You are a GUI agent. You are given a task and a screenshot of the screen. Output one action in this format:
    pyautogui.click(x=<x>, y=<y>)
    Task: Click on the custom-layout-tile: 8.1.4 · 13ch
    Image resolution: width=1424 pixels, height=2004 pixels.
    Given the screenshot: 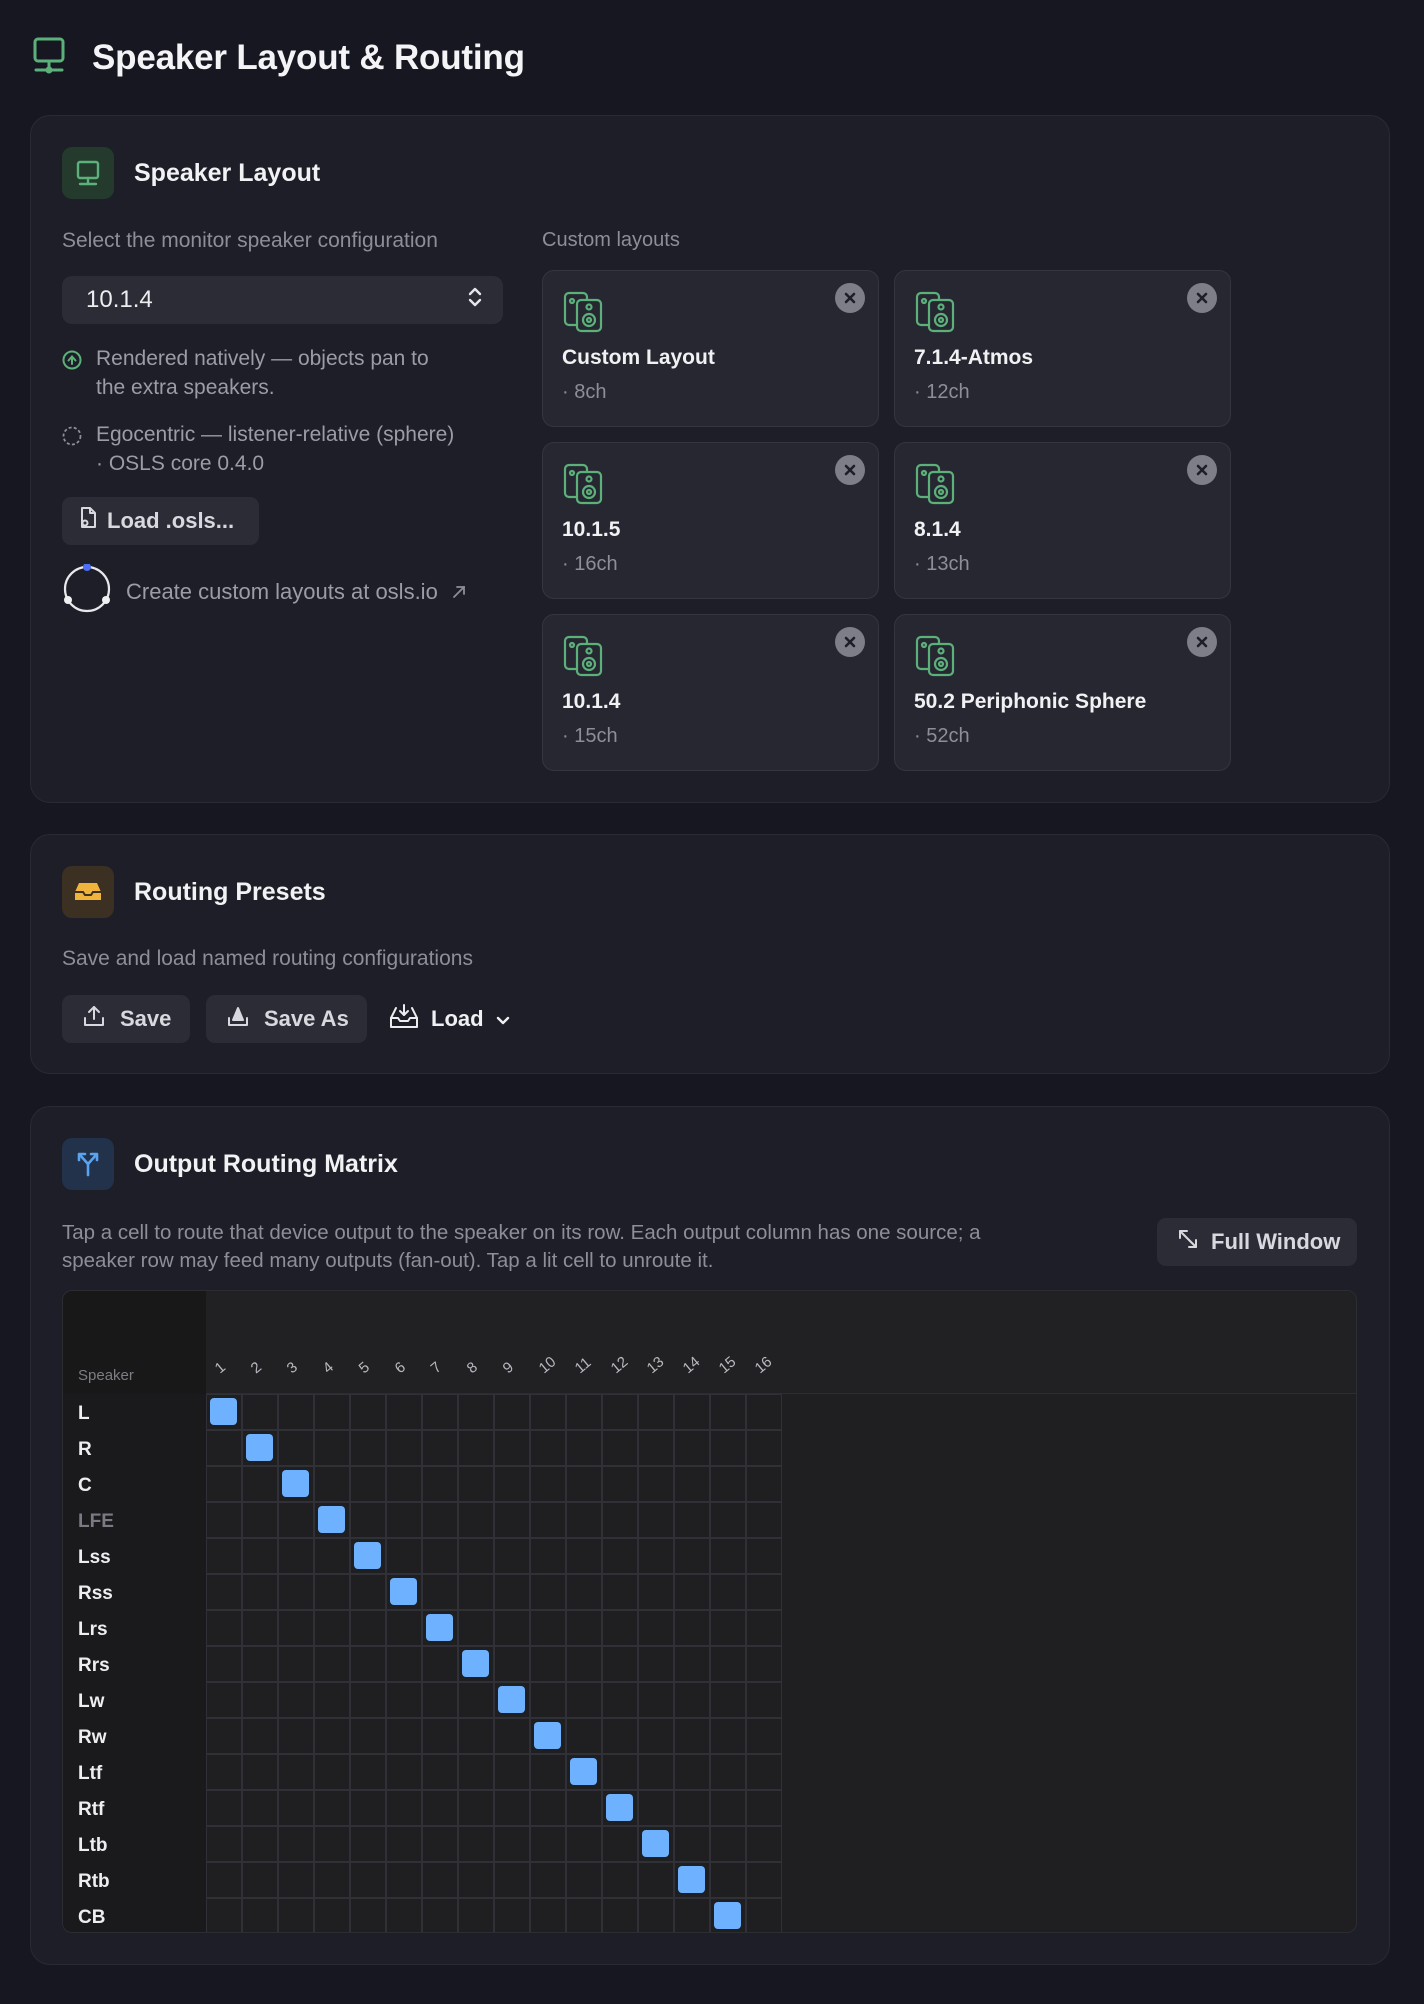 What is the action you would take?
    pyautogui.click(x=1062, y=520)
    